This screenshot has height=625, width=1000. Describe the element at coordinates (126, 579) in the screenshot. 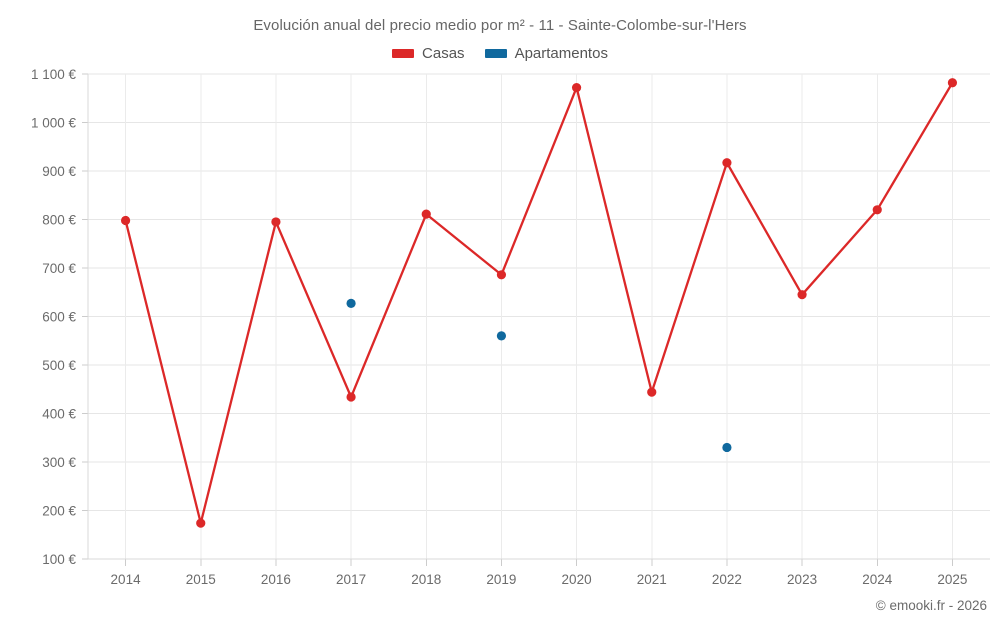

I see `x-axis-tick-label: 2014` at that location.